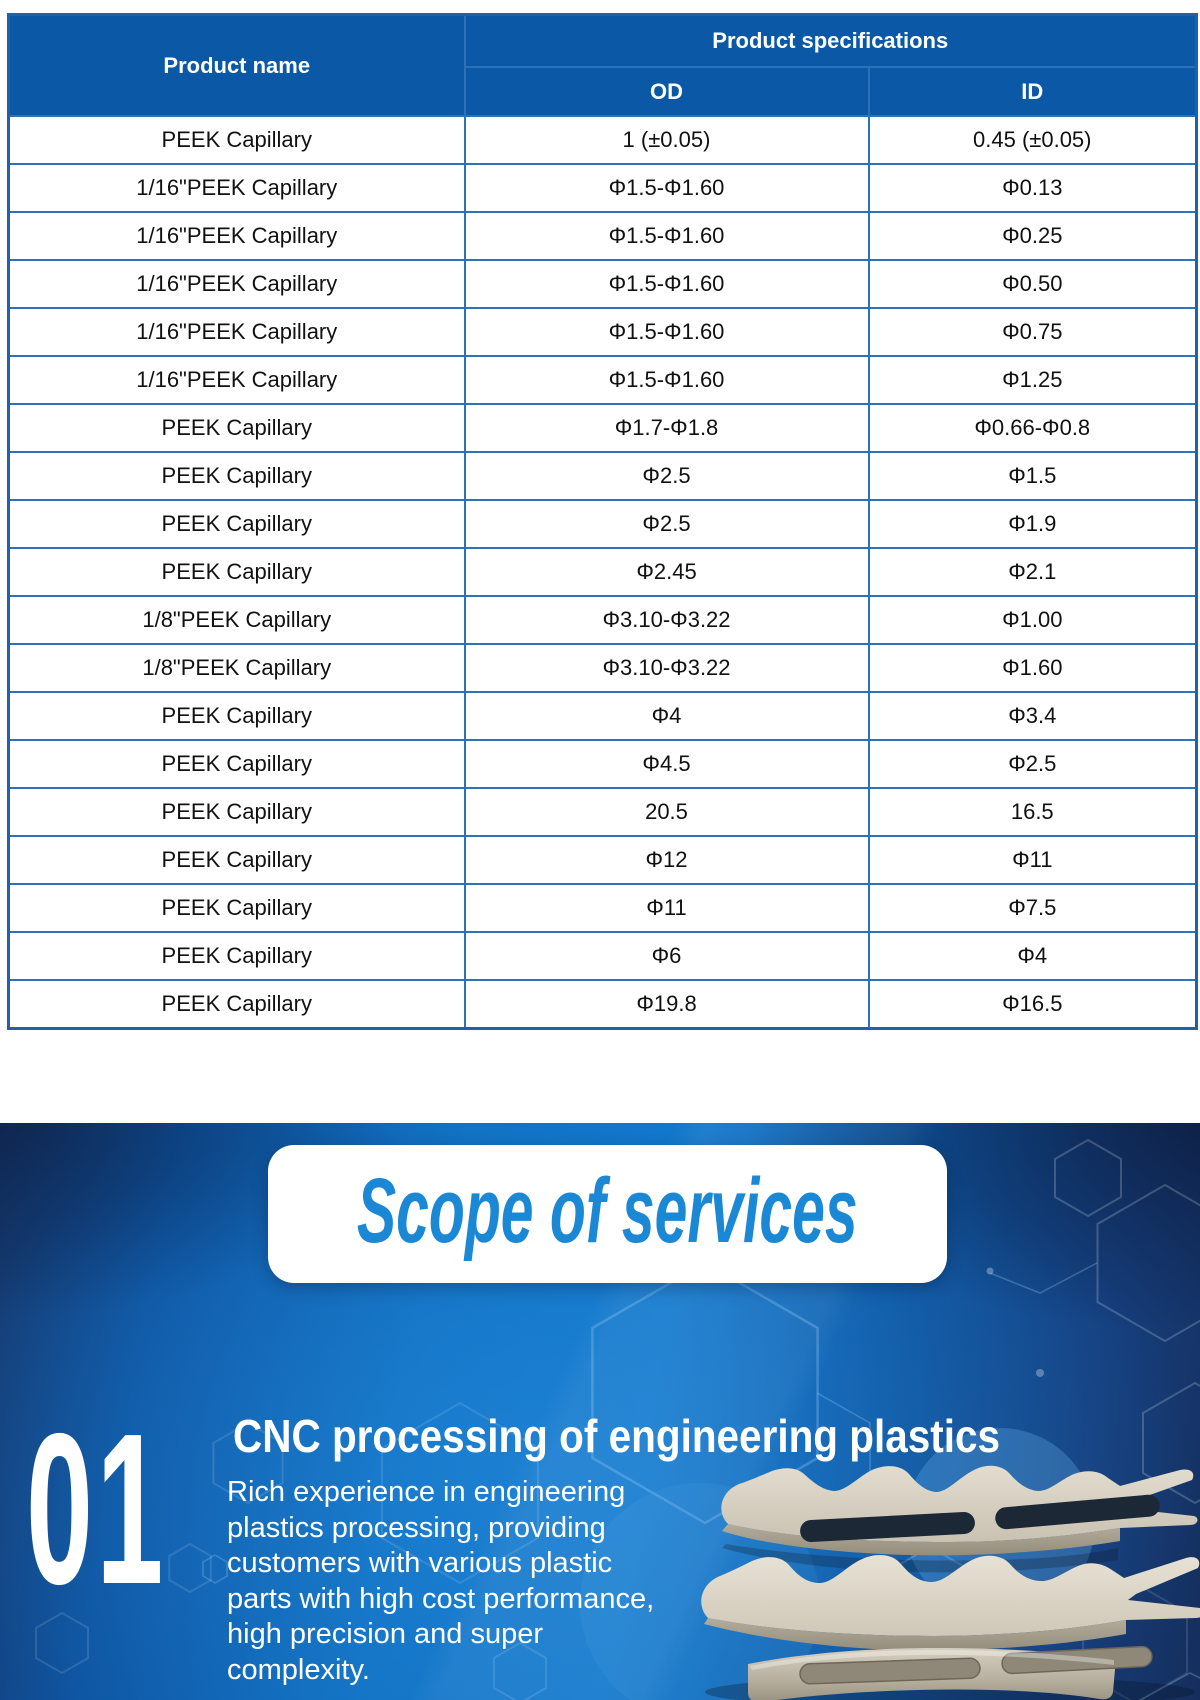 This screenshot has height=1700, width=1200. What do you see at coordinates (666, 812) in the screenshot?
I see `cell-od: 20.5` at bounding box center [666, 812].